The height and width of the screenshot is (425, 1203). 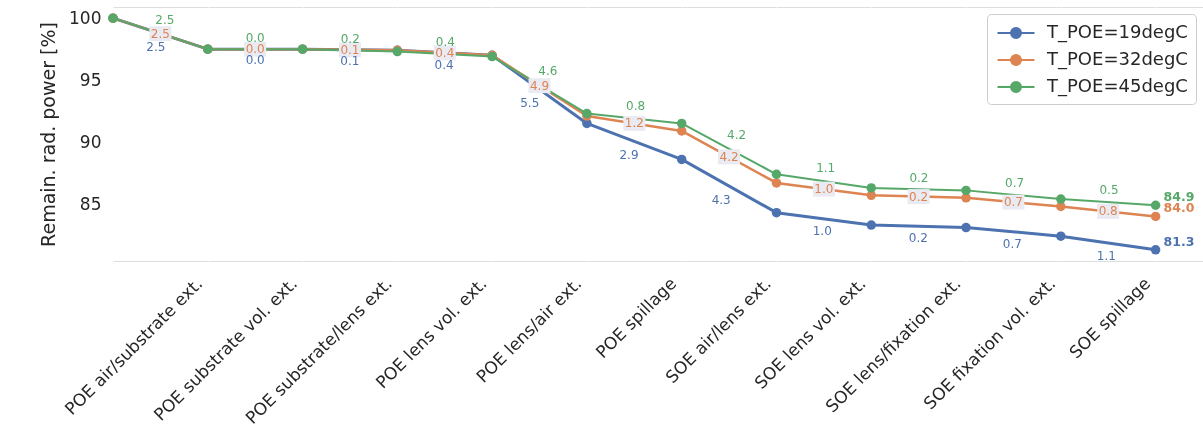 I want to click on annotation: 0.0, so click(x=255, y=37).